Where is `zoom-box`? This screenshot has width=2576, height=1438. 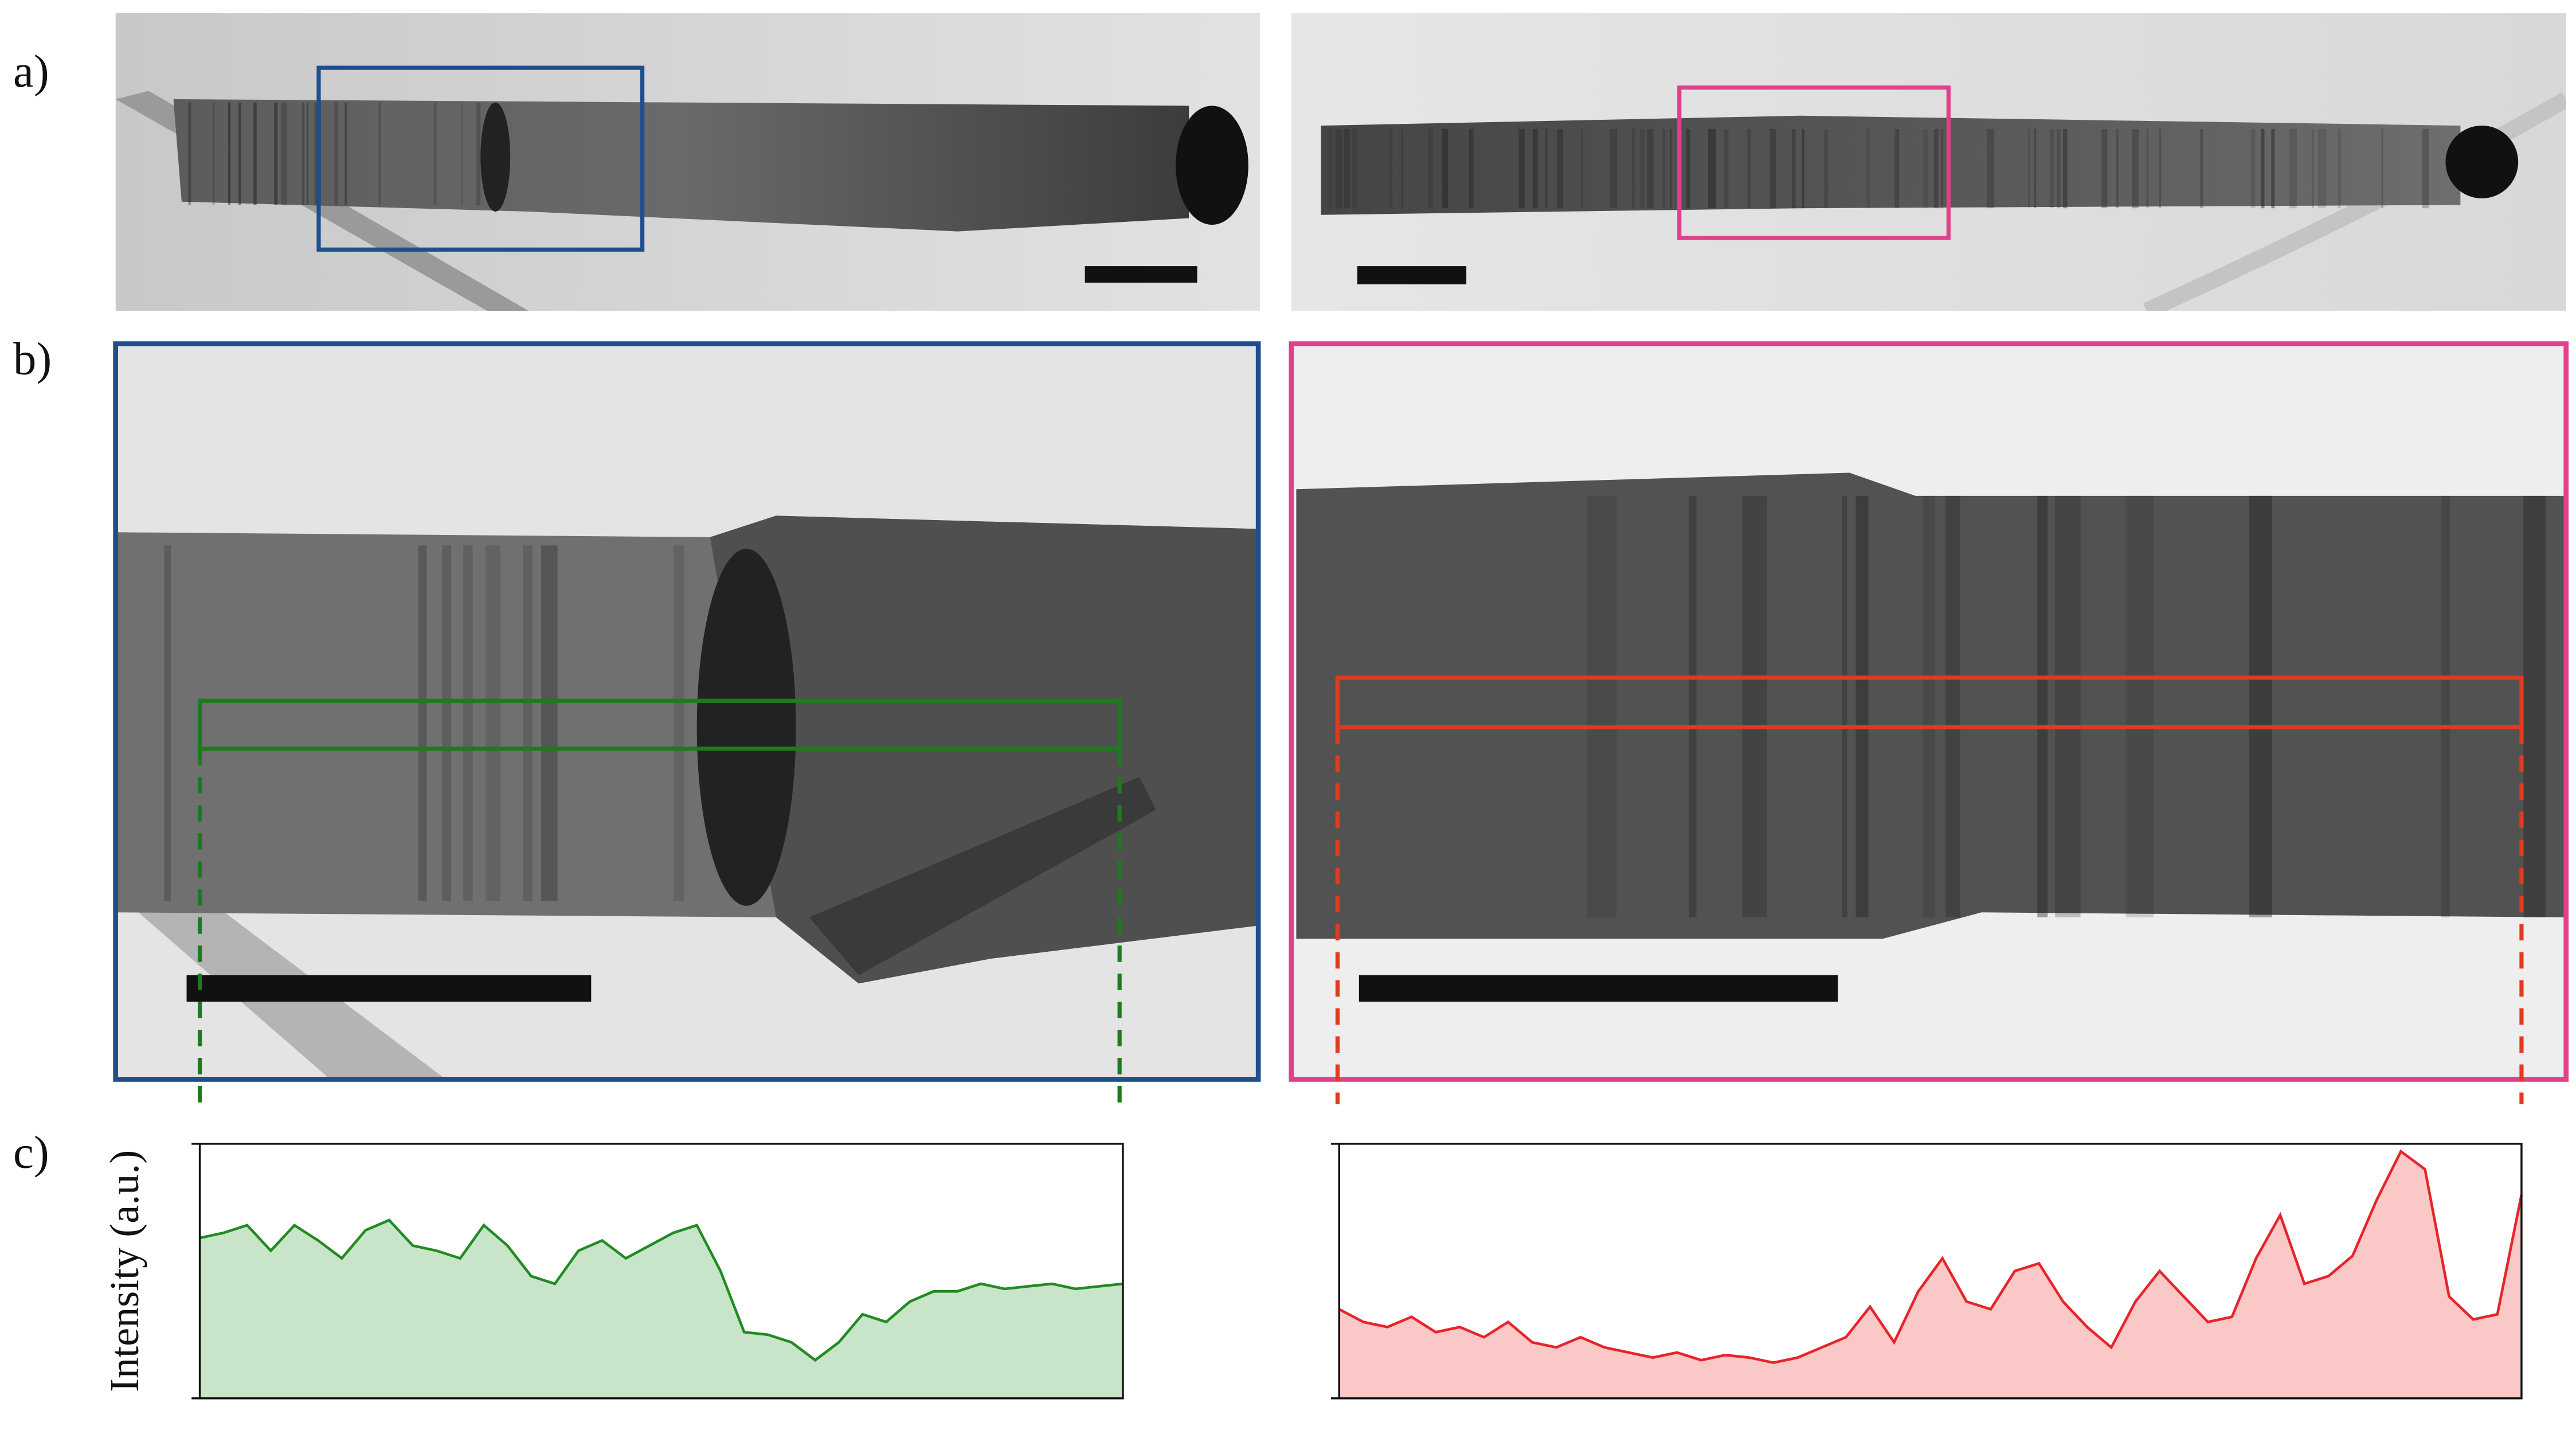 zoom-box is located at coordinates (1814, 162).